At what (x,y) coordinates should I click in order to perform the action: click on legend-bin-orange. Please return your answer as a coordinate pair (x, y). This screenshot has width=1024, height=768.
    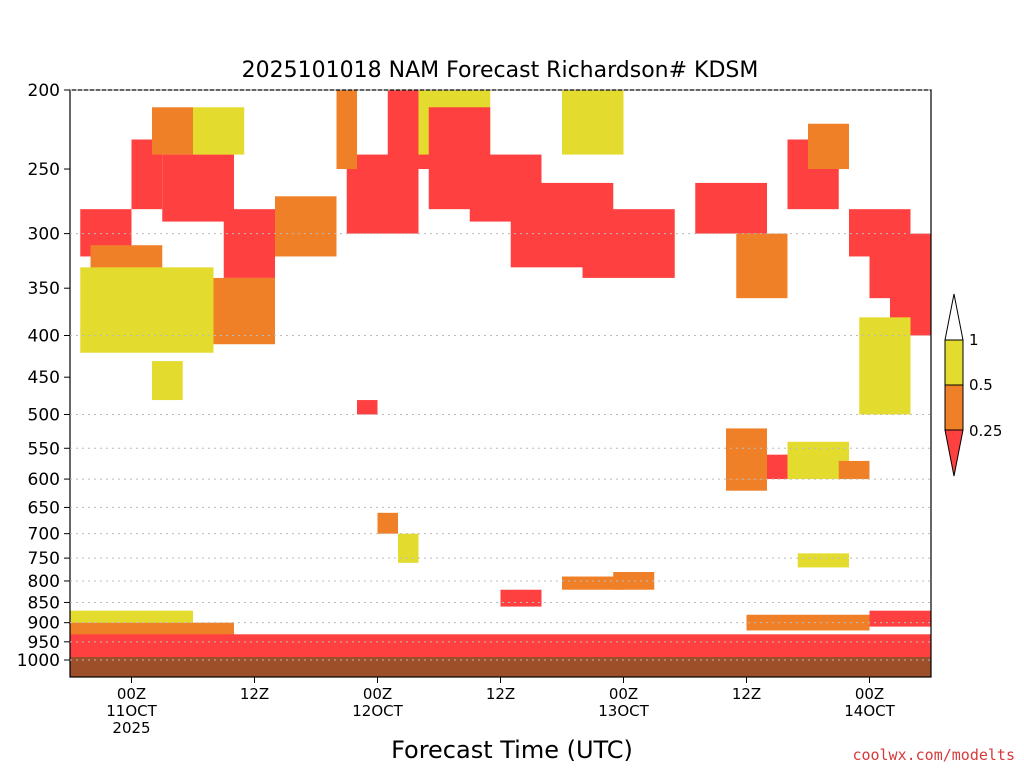
    Looking at the image, I should click on (954, 407).